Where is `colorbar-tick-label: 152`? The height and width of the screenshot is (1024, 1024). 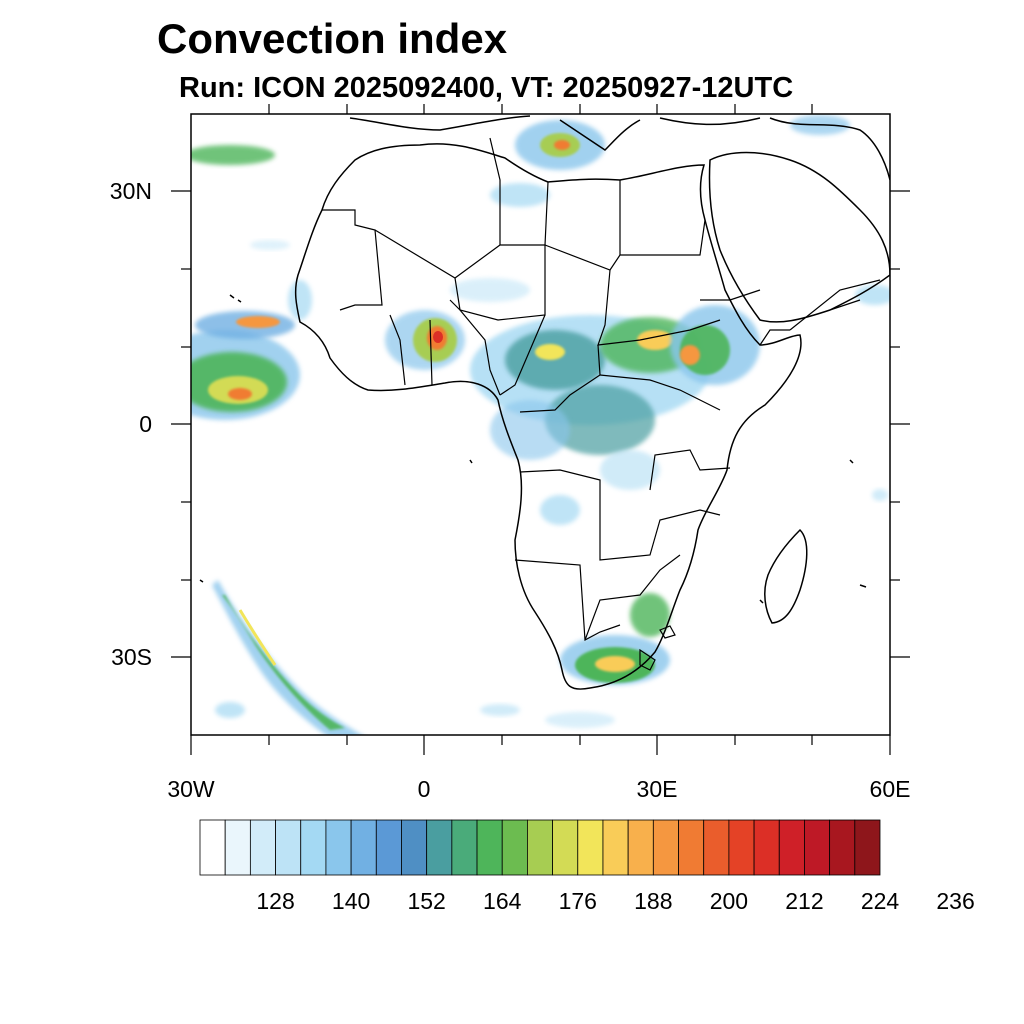
colorbar-tick-label: 152 is located at coordinates (426, 901).